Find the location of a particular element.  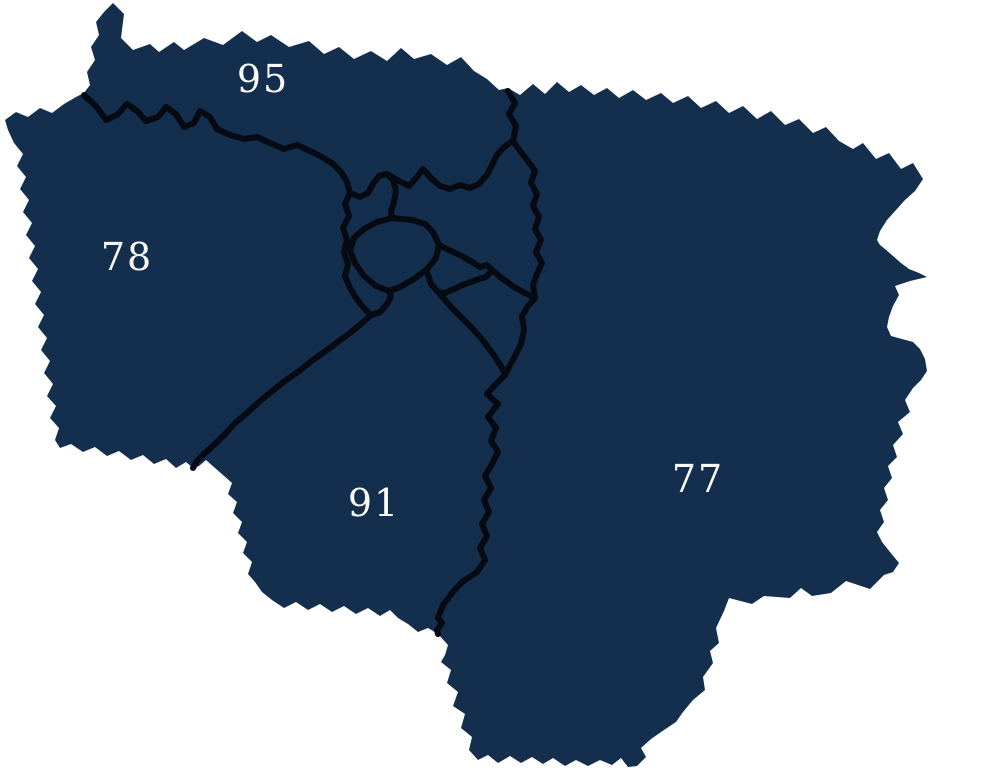

label-dept-95: 95 is located at coordinates (263, 79).